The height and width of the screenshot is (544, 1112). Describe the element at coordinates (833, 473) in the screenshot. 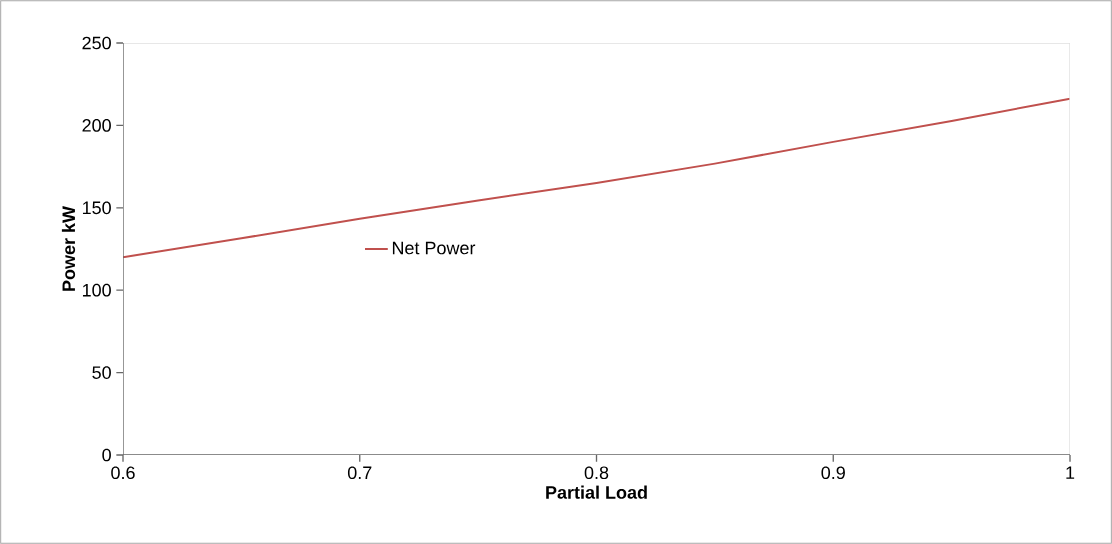

I see `x-tick-label: 0.9` at that location.